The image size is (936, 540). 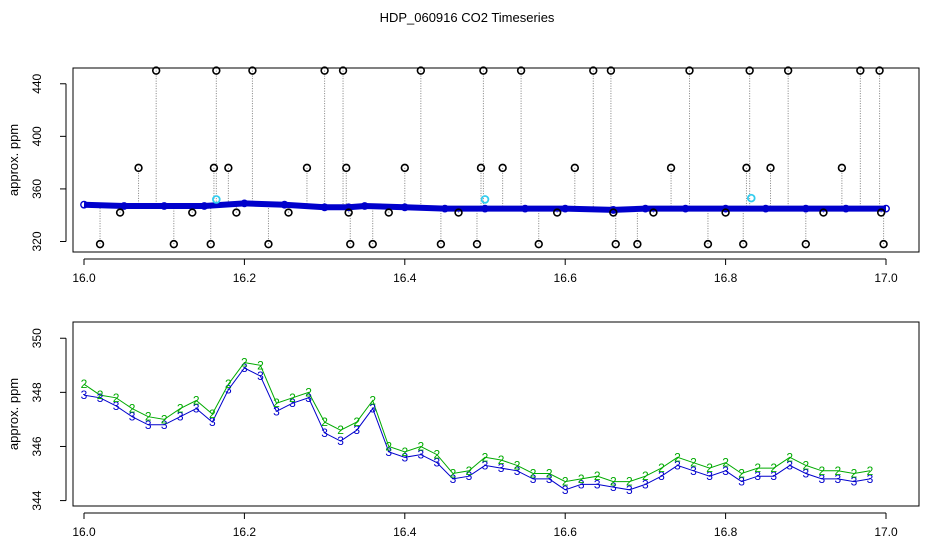 I want to click on bottom-x-tick-label: 16.8, so click(x=726, y=532).